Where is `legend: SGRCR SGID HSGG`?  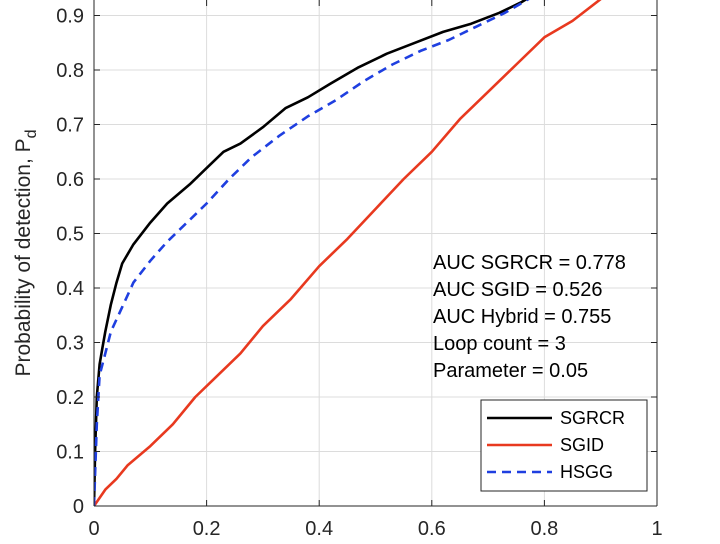 legend: SGRCR SGID HSGG is located at coordinates (564, 445).